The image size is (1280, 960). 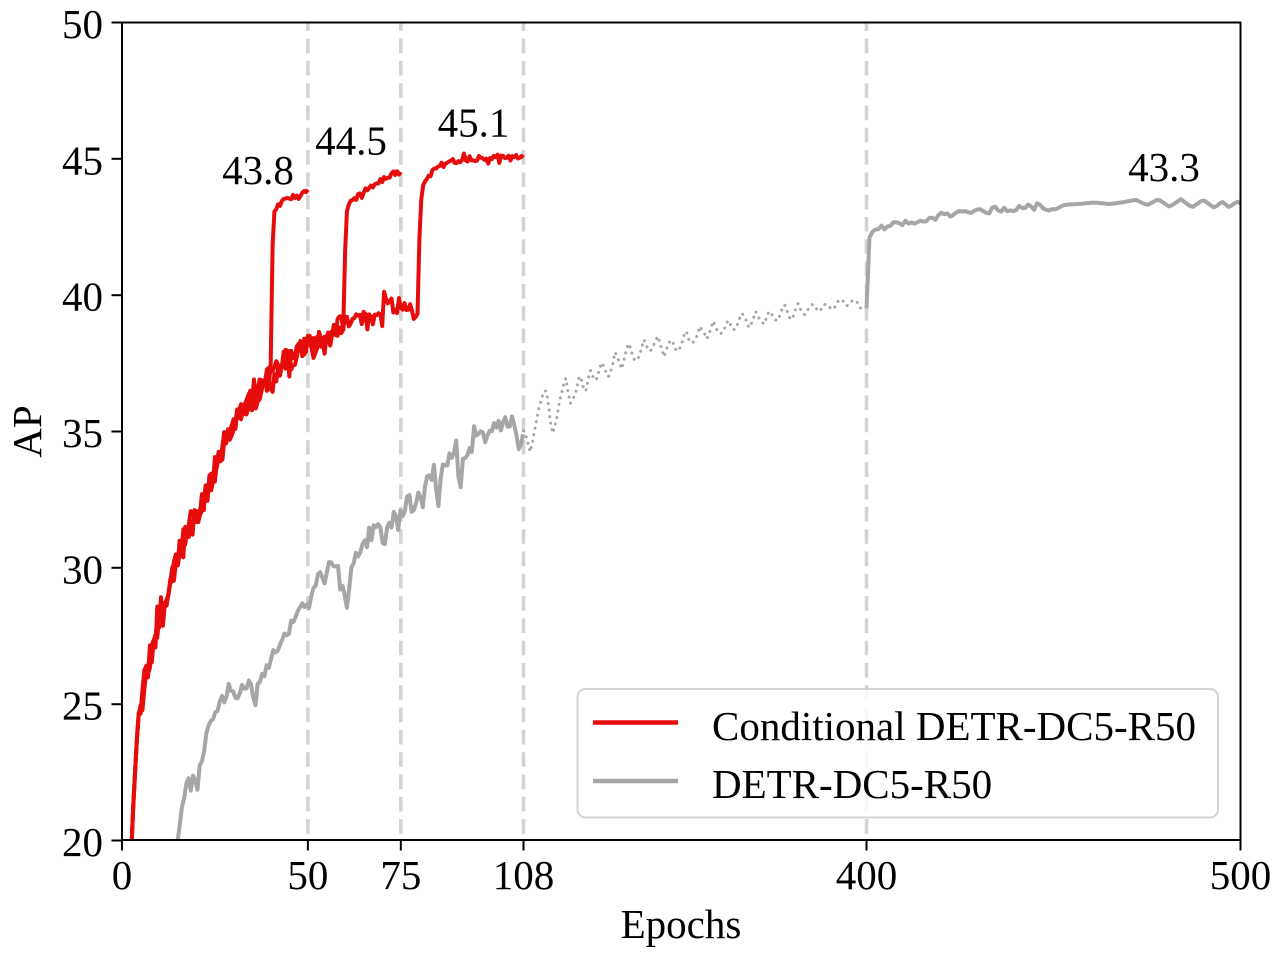 What do you see at coordinates (82, 433) in the screenshot?
I see `svg-text: 35` at bounding box center [82, 433].